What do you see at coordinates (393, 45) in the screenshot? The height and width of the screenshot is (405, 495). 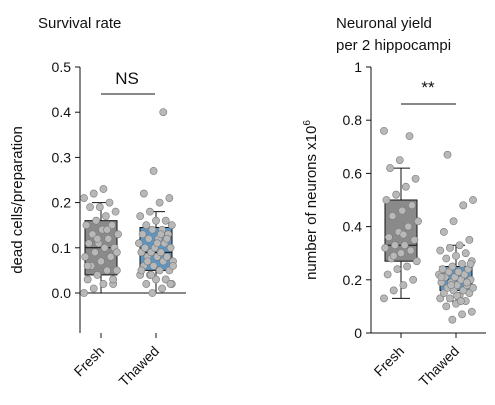 I see `chart-title-line-2: per 2 hippocampi` at bounding box center [393, 45].